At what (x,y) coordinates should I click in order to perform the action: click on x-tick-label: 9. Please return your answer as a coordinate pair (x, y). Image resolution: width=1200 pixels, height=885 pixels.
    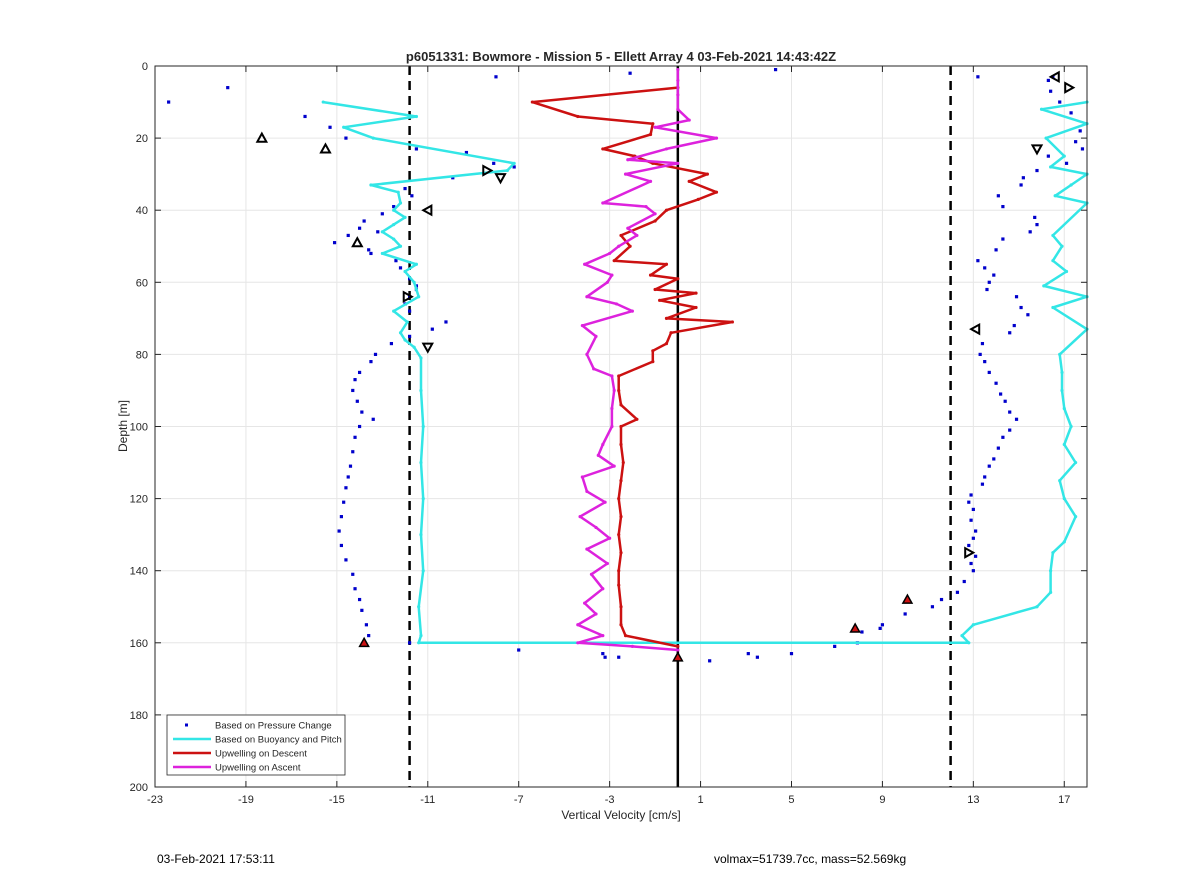
    Looking at the image, I should click on (882, 800).